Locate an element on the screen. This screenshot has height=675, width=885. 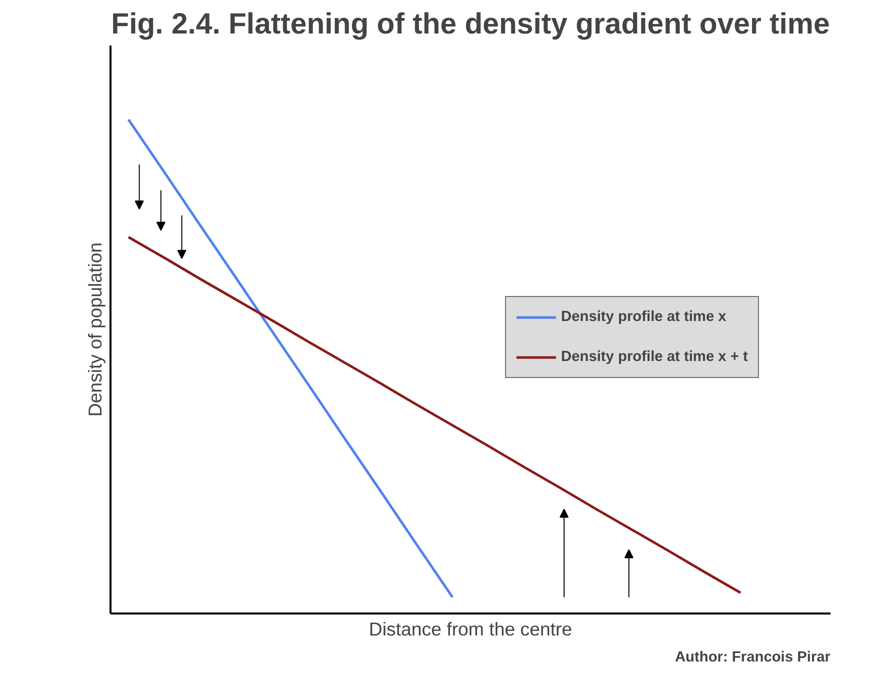
legend-label: Density profile at time x is located at coordinates (643, 317).